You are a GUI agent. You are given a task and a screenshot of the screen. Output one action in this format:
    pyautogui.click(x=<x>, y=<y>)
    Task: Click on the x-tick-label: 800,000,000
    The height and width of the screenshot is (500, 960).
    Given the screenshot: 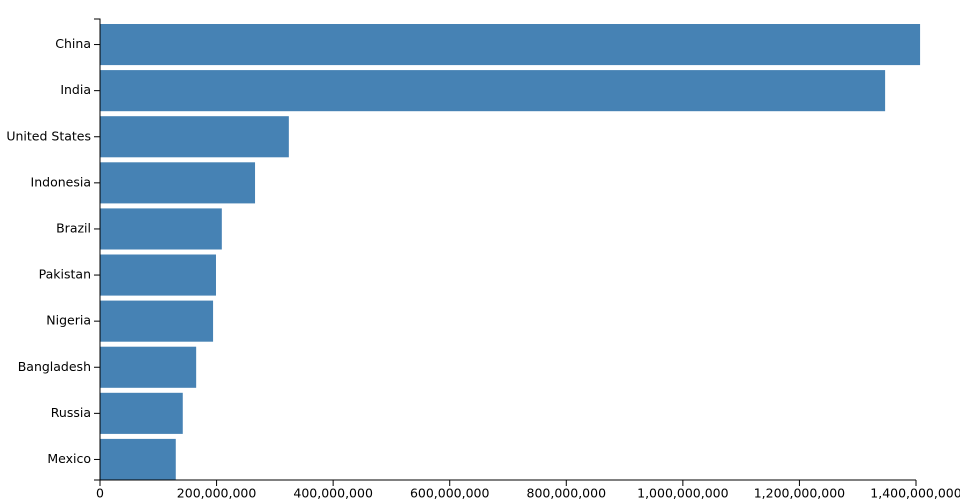 What is the action you would take?
    pyautogui.click(x=567, y=493)
    